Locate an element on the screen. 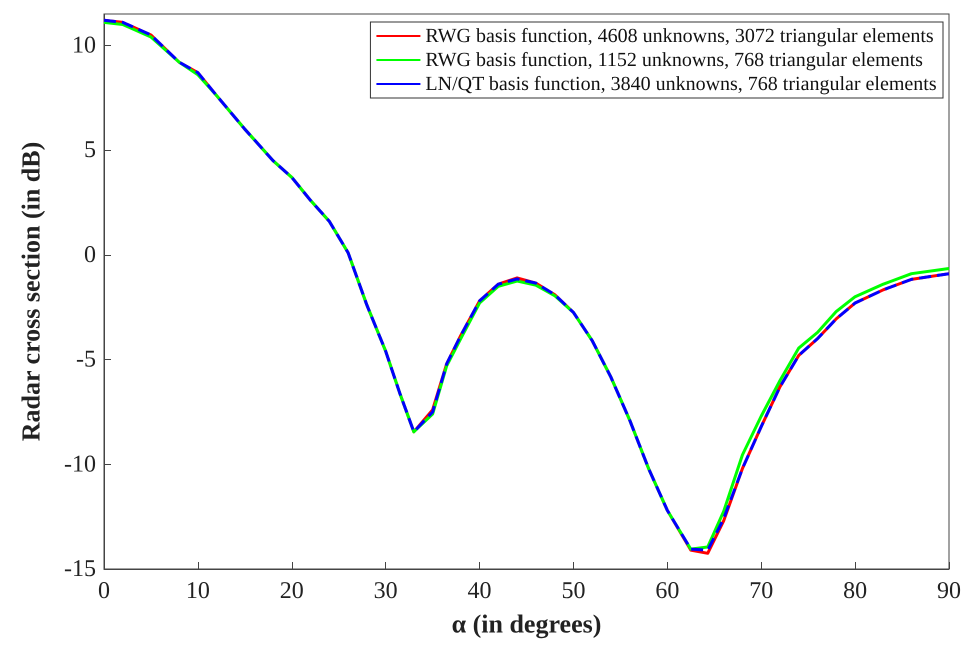  x-tick-label: 30 is located at coordinates (386, 591).